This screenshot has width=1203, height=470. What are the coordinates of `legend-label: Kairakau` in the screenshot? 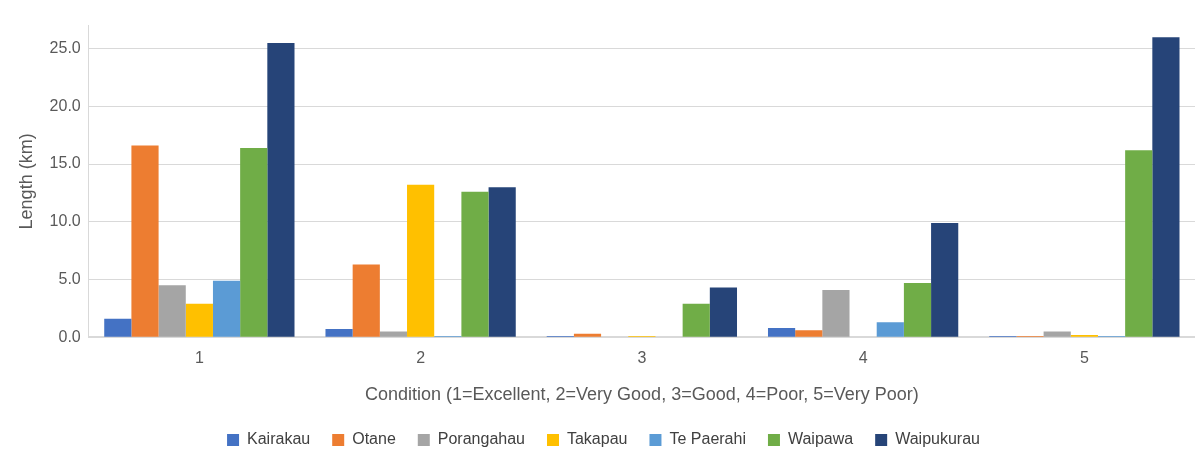 It's located at (279, 439).